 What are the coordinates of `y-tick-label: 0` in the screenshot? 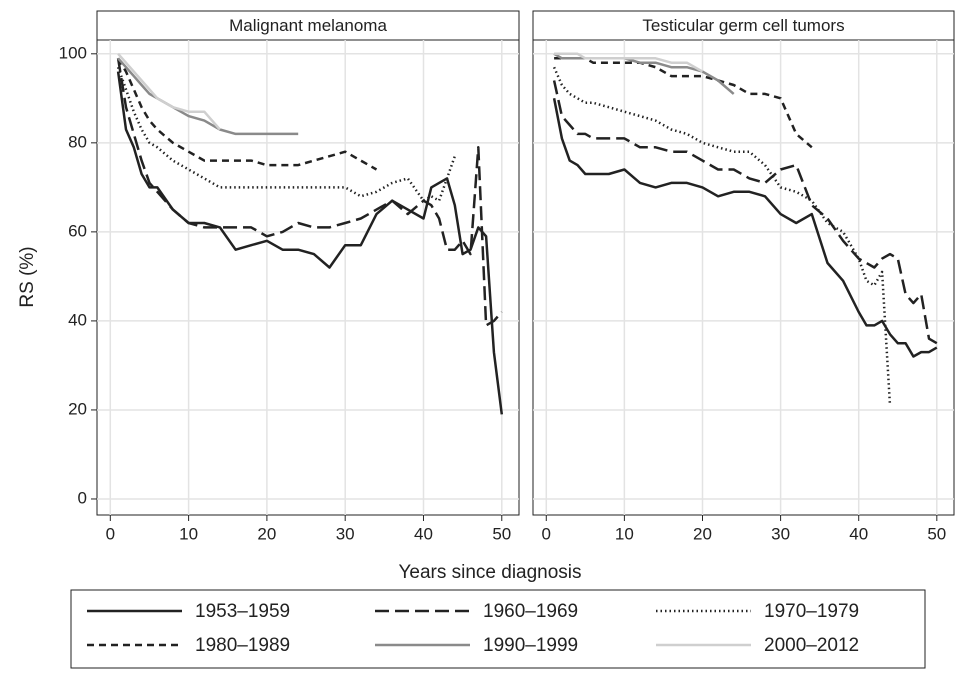 It's located at (82, 497).